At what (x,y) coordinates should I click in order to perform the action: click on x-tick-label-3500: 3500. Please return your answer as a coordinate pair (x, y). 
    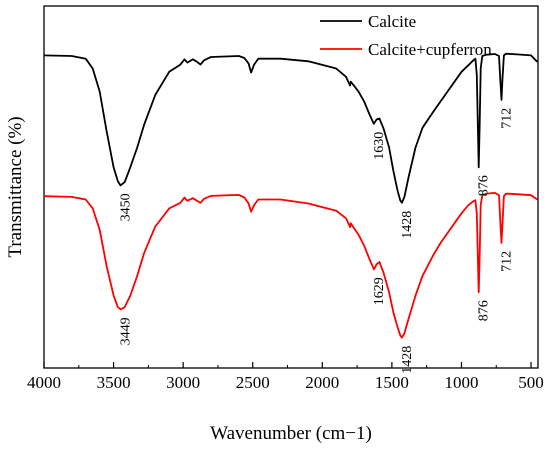
    Looking at the image, I should click on (114, 382).